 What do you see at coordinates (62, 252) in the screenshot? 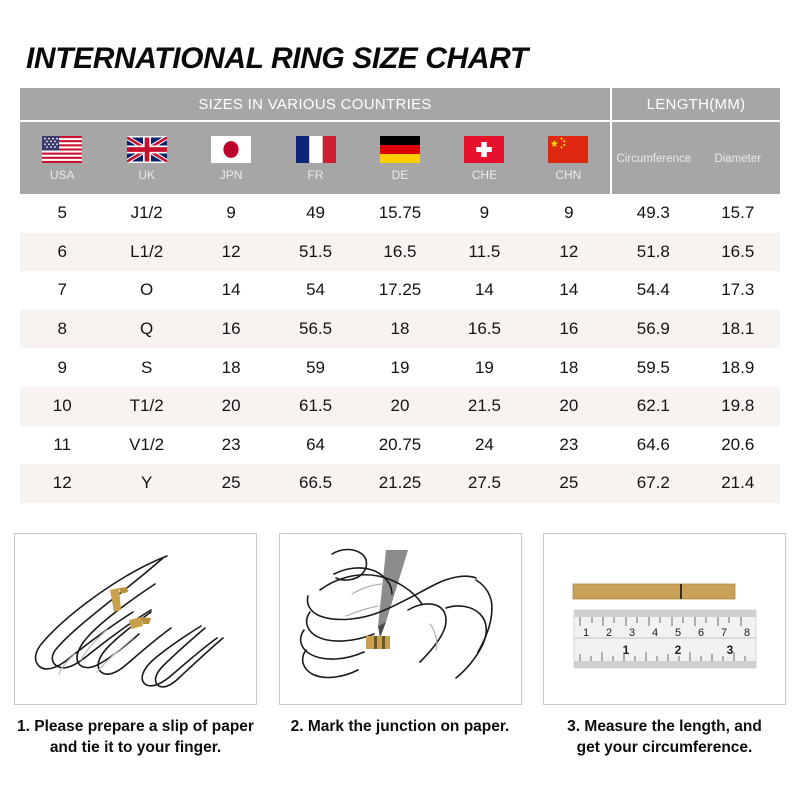
I see `cell-usa: 6` at bounding box center [62, 252].